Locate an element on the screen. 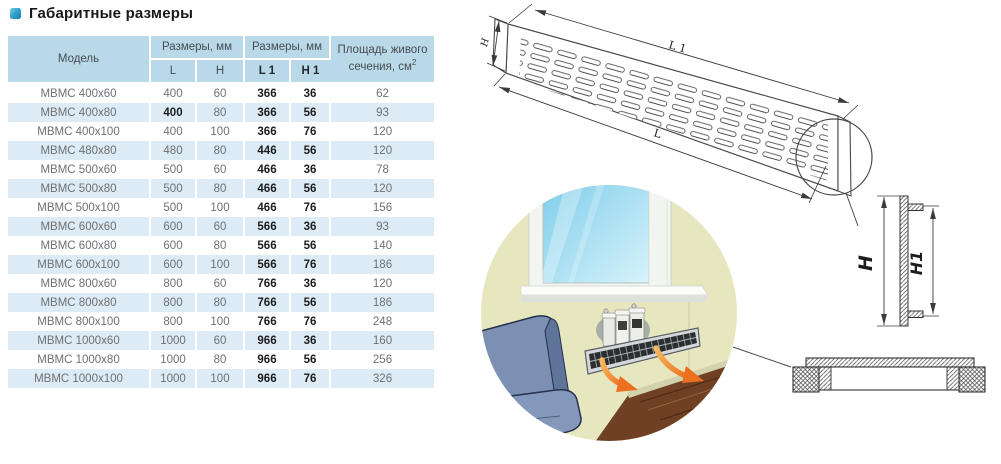 The width and height of the screenshot is (1001, 464). table-row: МВМС 800x60 800 60 766 36 120 is located at coordinates (221, 283).